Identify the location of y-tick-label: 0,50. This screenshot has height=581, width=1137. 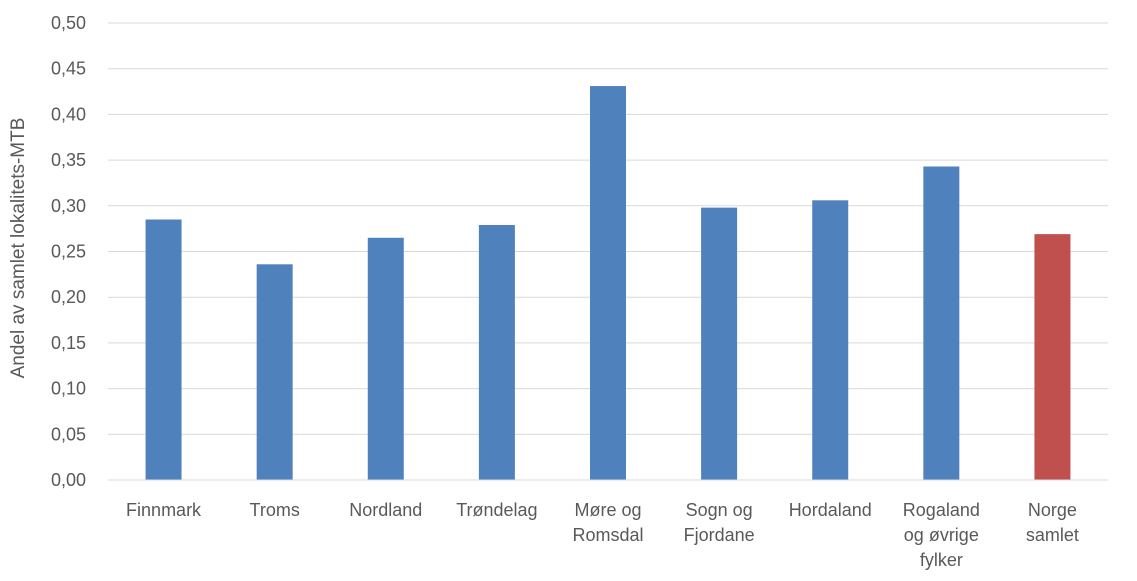
(68, 23).